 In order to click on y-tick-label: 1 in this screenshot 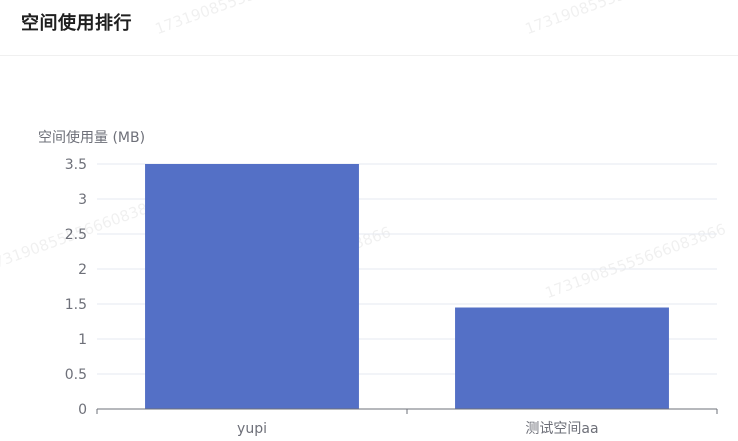, I will do `click(82, 340)`.